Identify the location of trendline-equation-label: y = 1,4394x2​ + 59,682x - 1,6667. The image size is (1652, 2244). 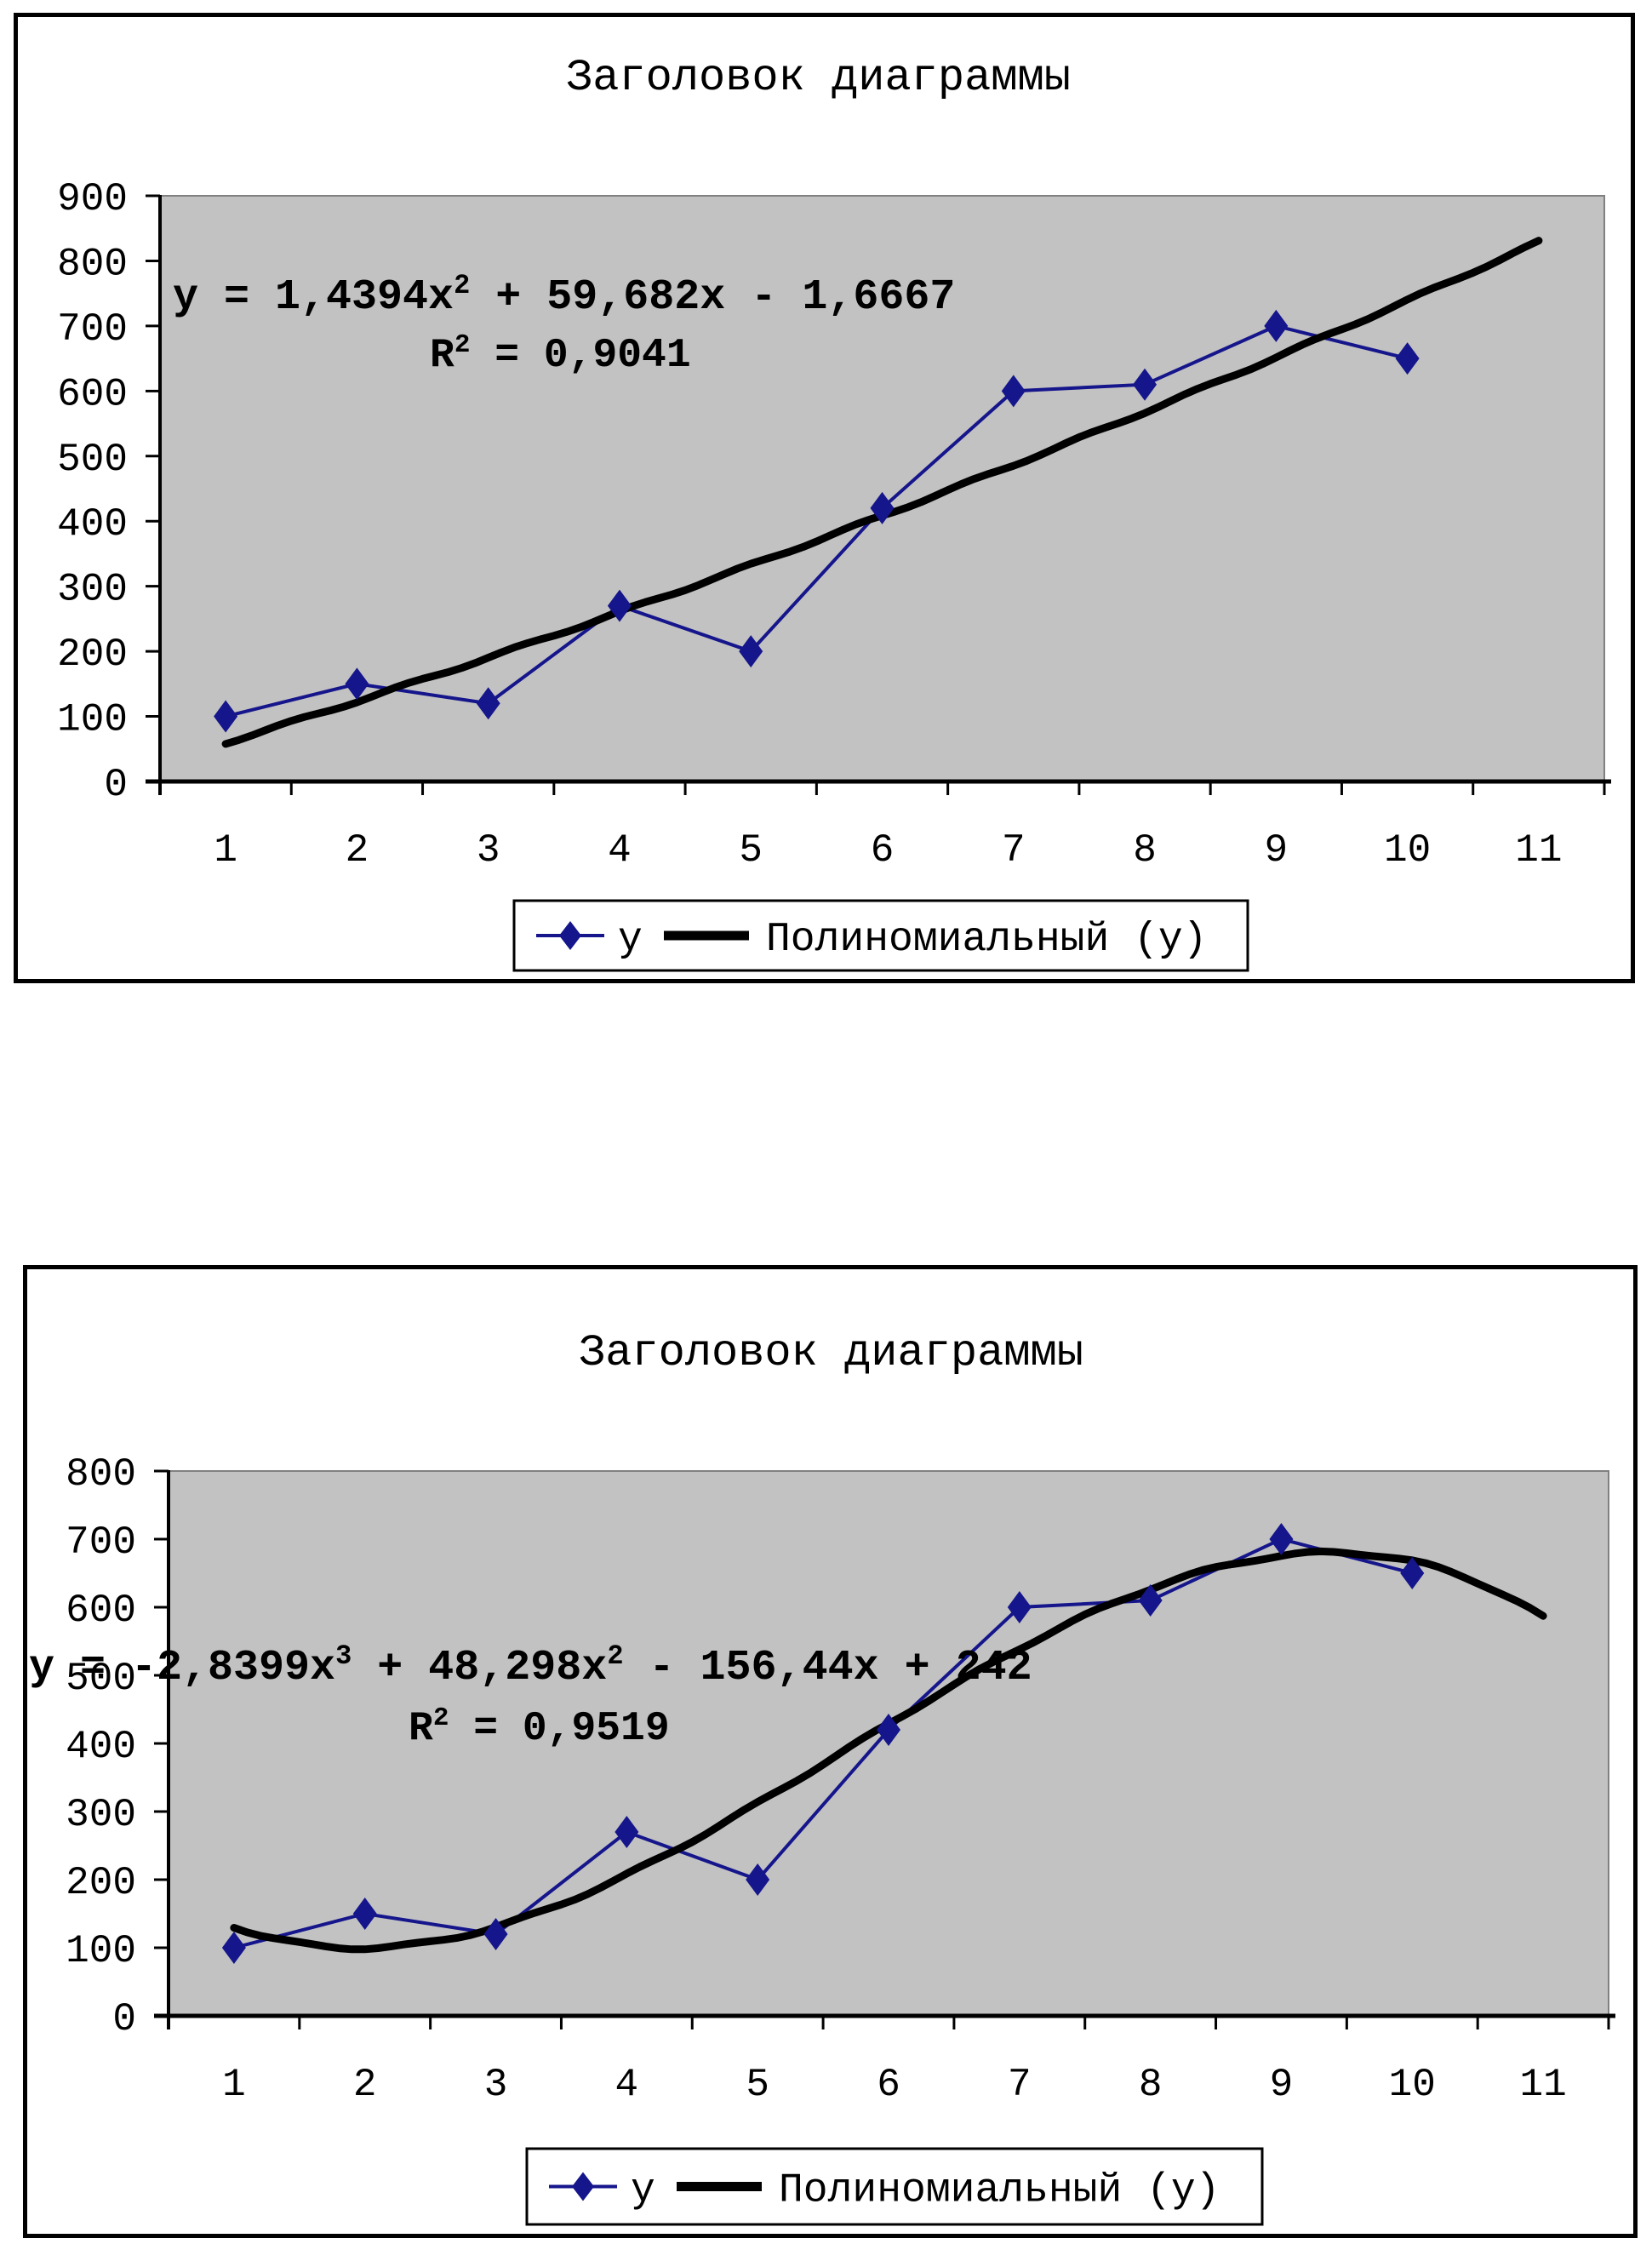
(564, 296).